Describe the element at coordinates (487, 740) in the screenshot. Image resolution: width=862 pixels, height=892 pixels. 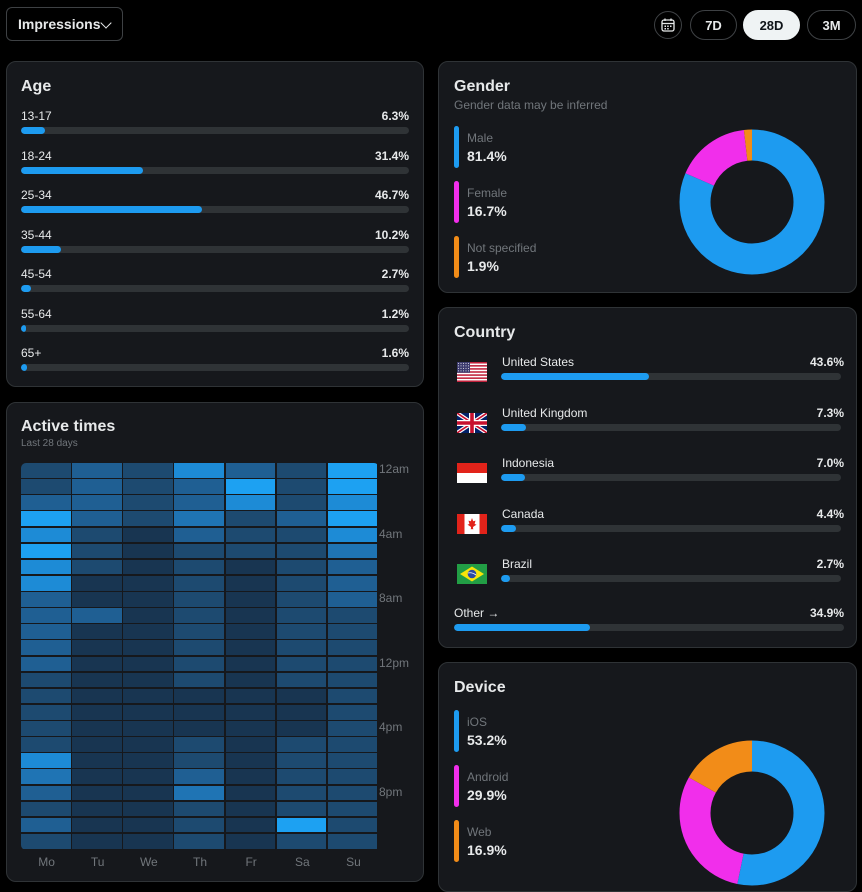
I see `device-legend-value: 53.2%` at that location.